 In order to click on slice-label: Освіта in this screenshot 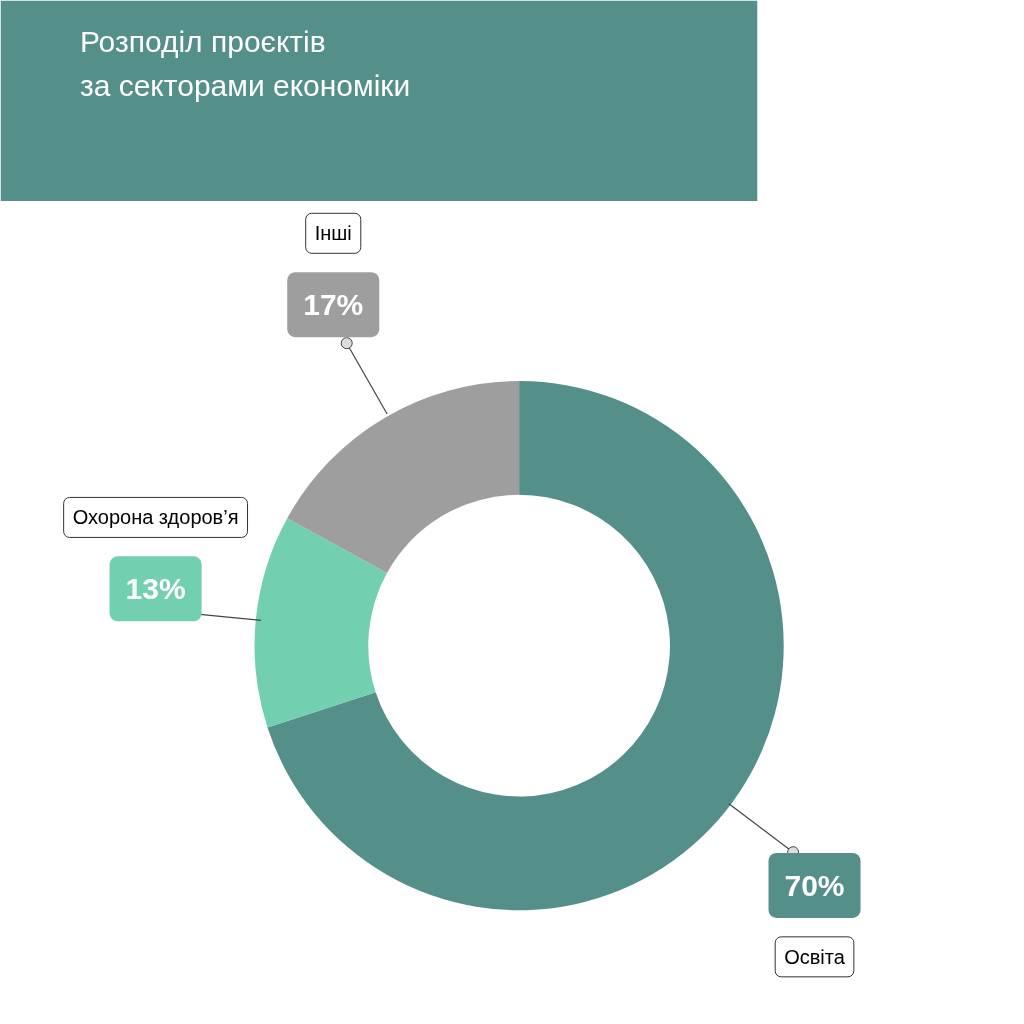, I will do `click(815, 956)`.